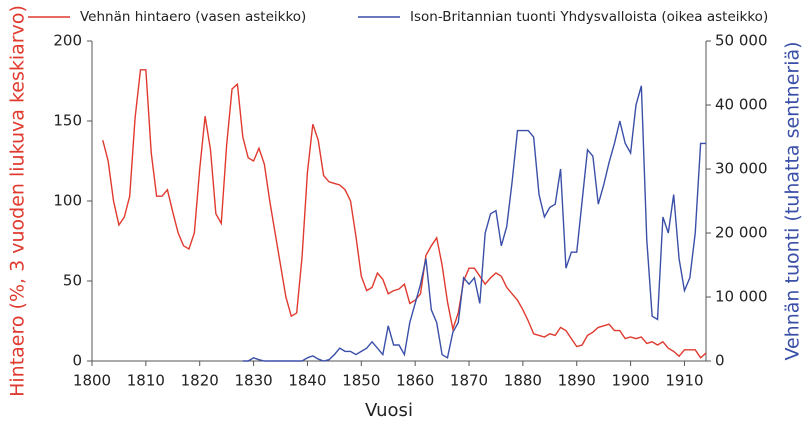 Image resolution: width=810 pixels, height=429 pixels. What do you see at coordinates (741, 297) in the screenshot?
I see `y2-tick-label: 10 000` at bounding box center [741, 297].